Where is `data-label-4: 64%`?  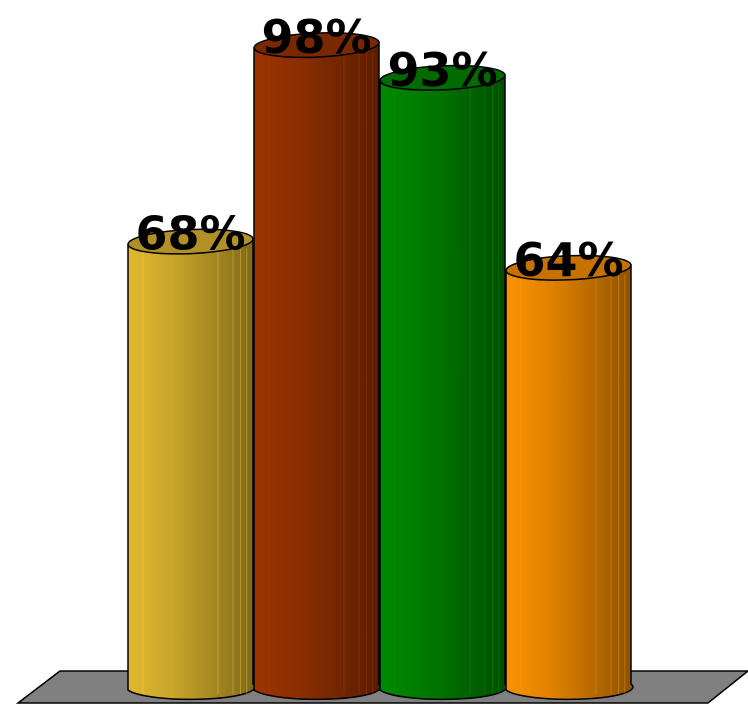 data-label-4: 64% is located at coordinates (568, 260).